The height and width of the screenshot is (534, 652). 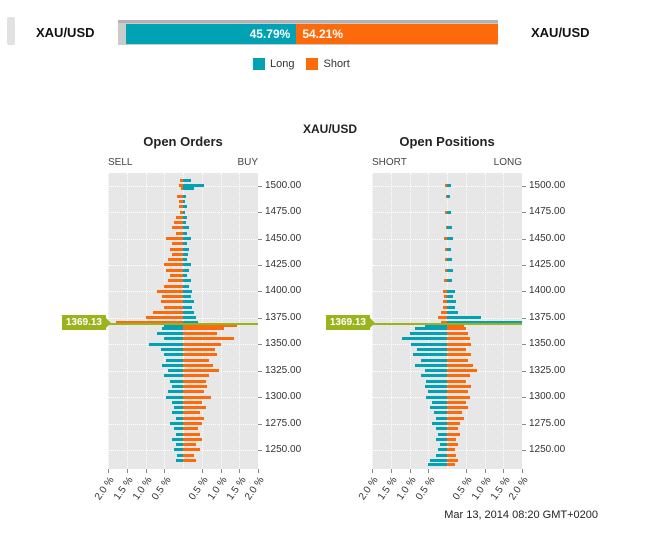 I want to click on y-axis-label: 1450.00, so click(x=283, y=238).